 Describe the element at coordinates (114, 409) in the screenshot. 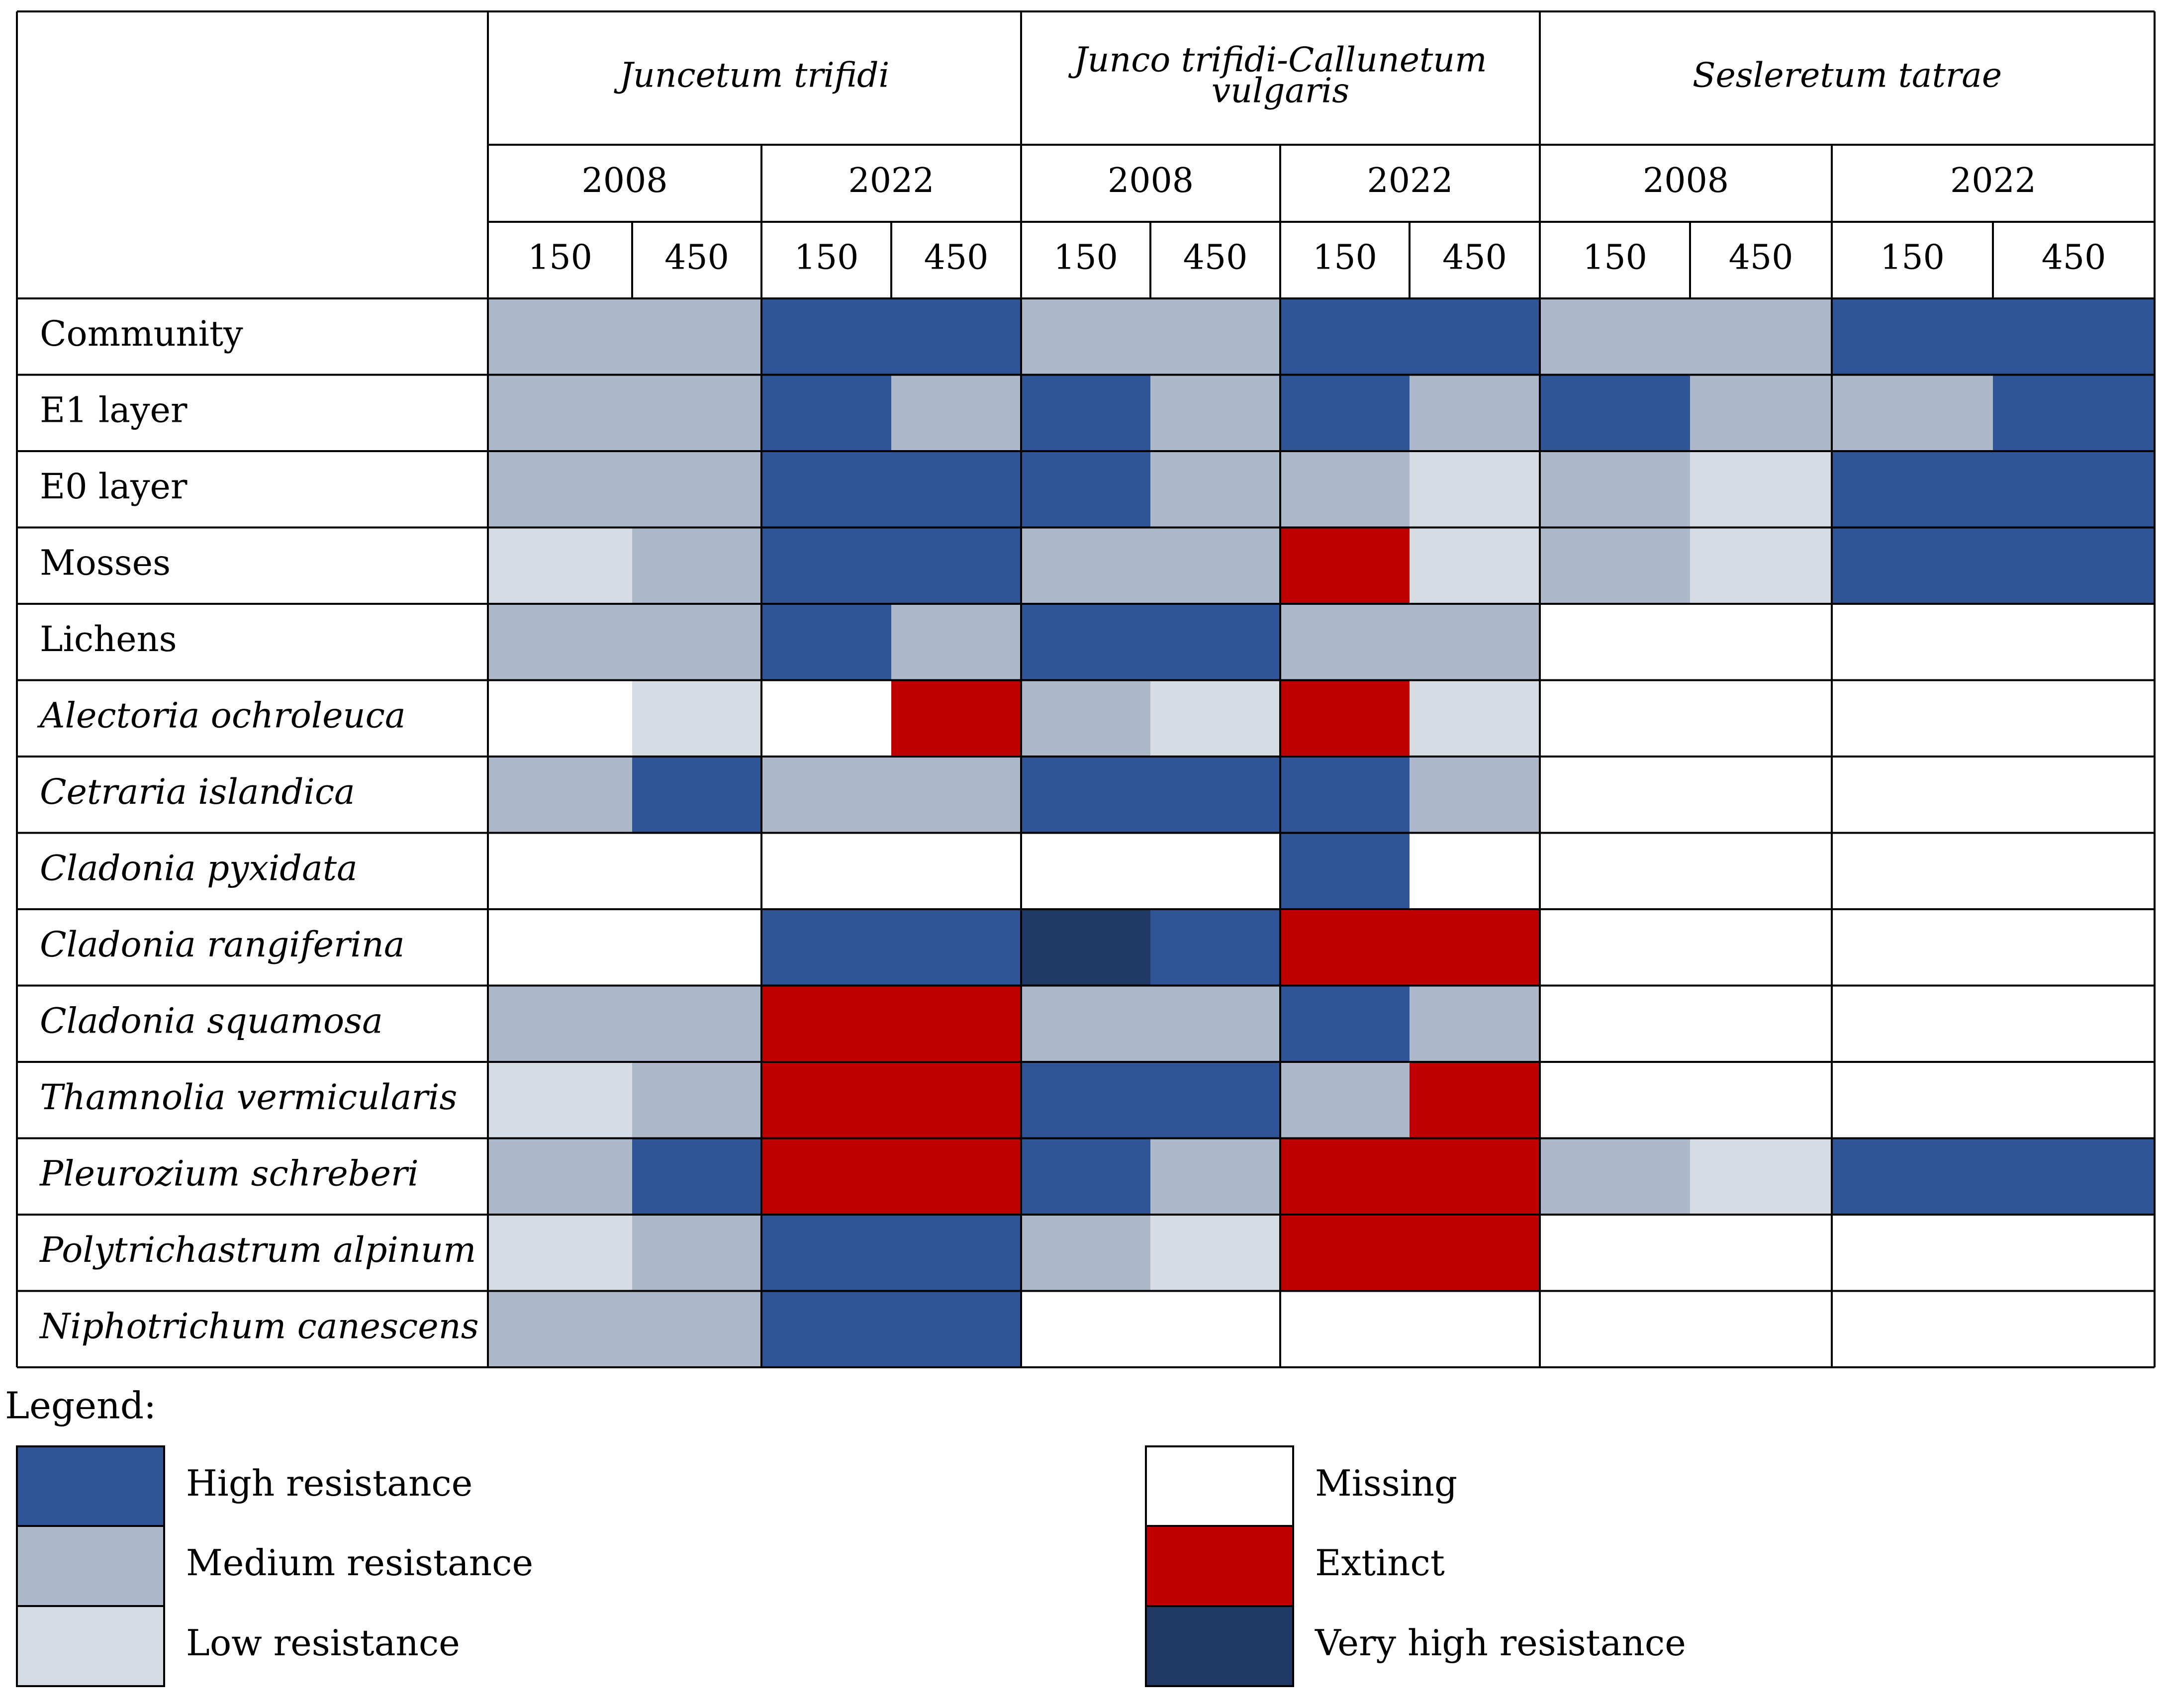

I see `row-label: E1 layer` at that location.